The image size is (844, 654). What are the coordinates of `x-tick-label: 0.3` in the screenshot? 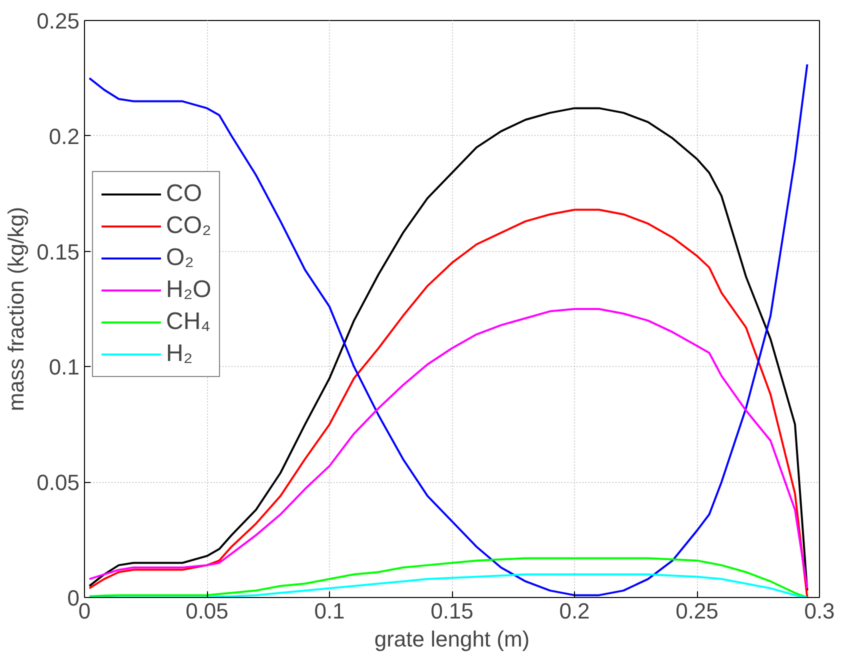 It's located at (819, 611).